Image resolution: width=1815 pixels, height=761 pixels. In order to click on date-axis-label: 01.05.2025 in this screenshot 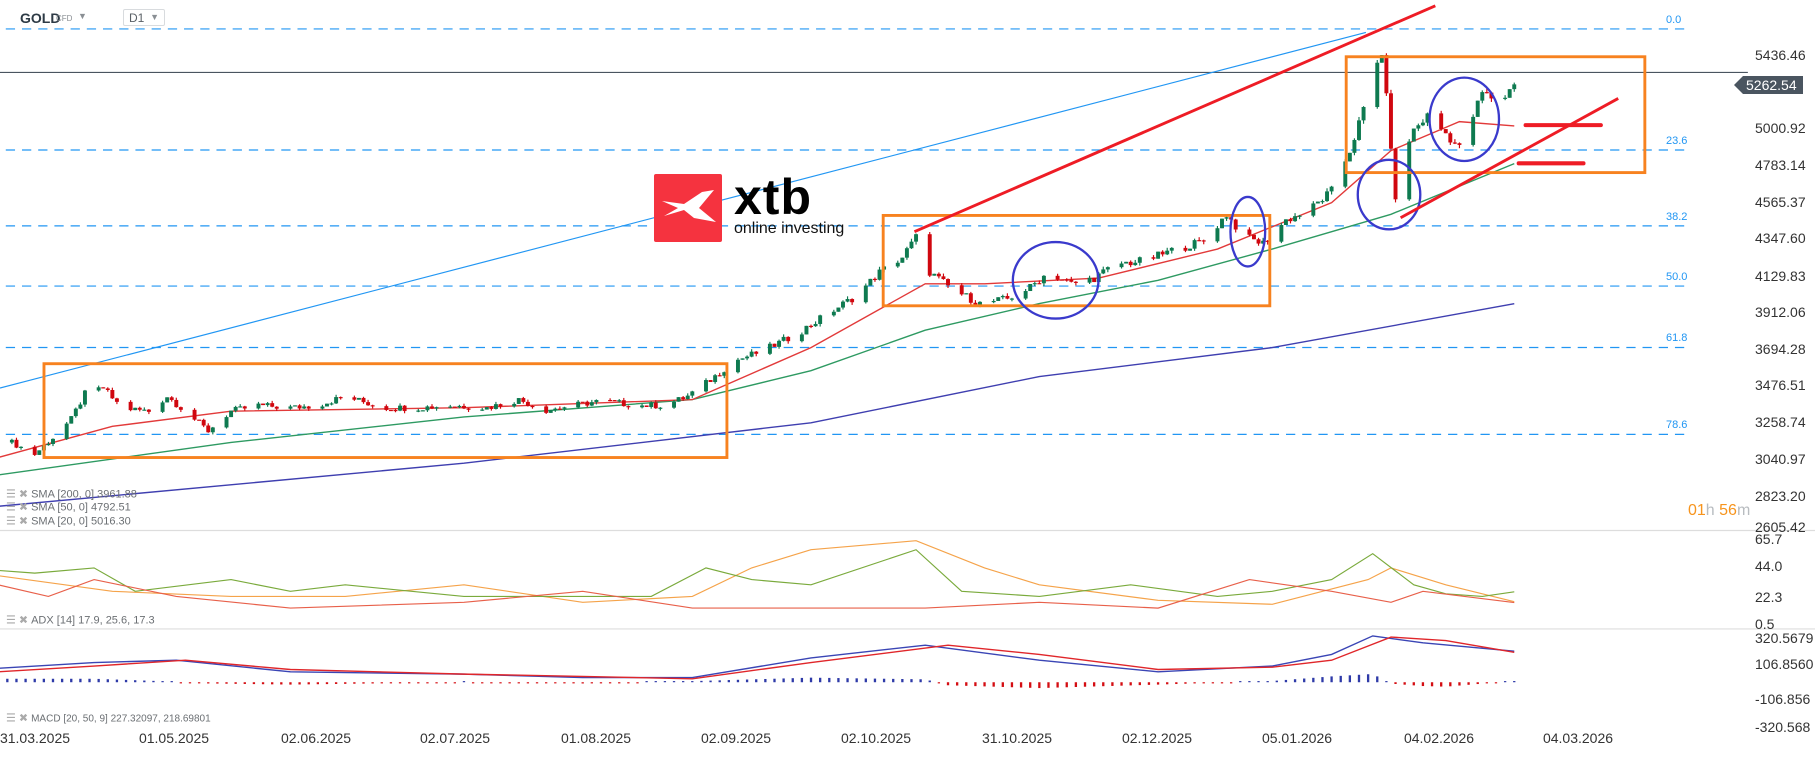, I will do `click(174, 738)`.